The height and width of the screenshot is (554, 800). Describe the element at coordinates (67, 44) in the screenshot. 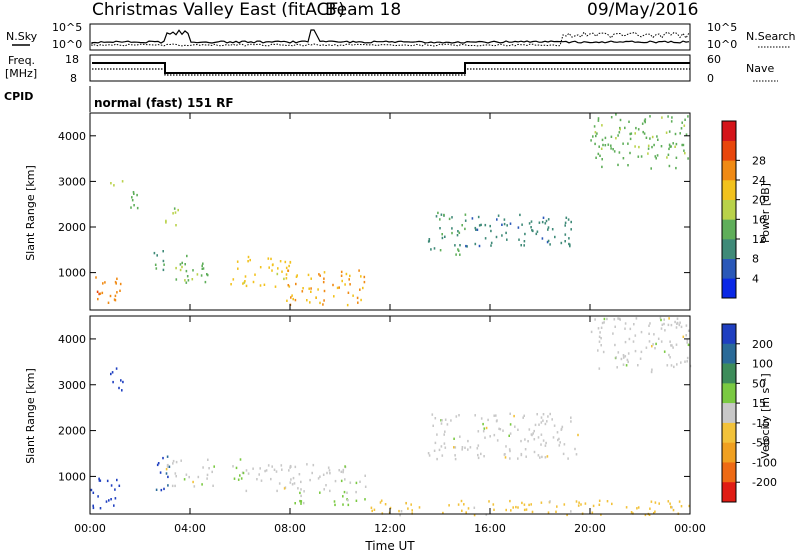

I see `noise-left-tick-bottom: 10^0` at that location.